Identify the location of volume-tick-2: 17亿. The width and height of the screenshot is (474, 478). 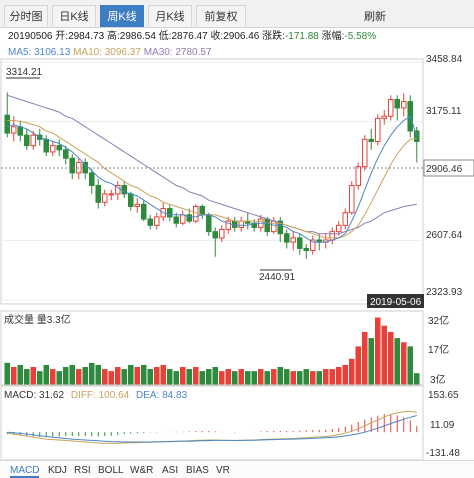
(438, 349).